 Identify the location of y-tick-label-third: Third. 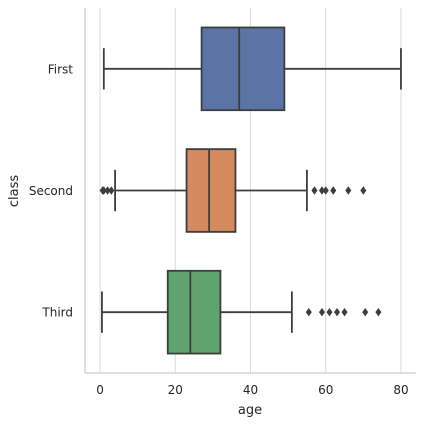
(57, 313).